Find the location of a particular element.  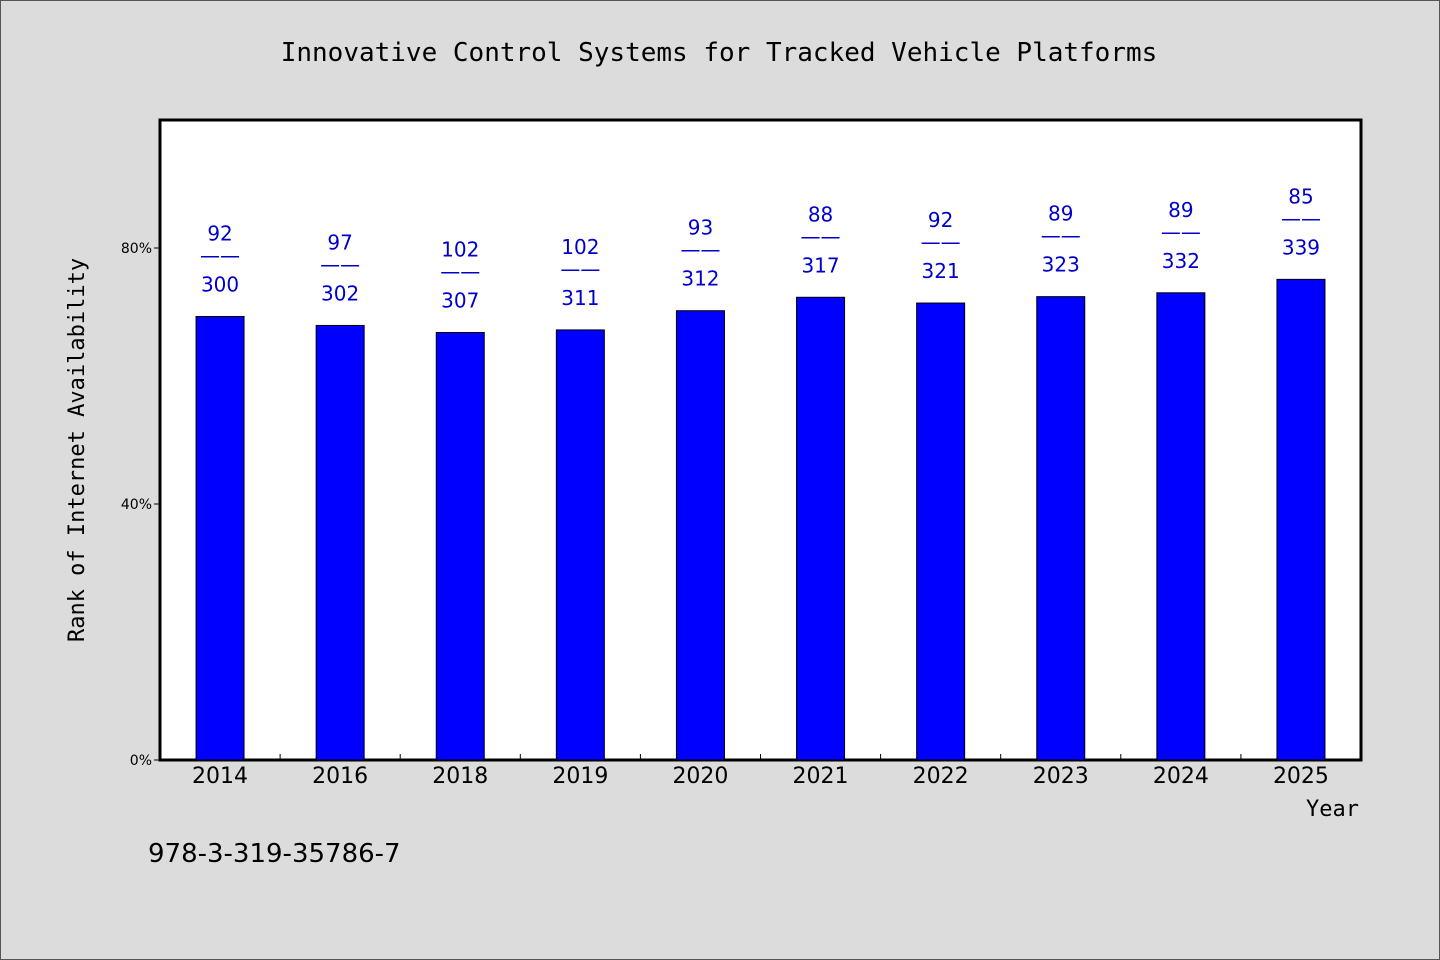

rank-label: 88 is located at coordinates (820, 214).